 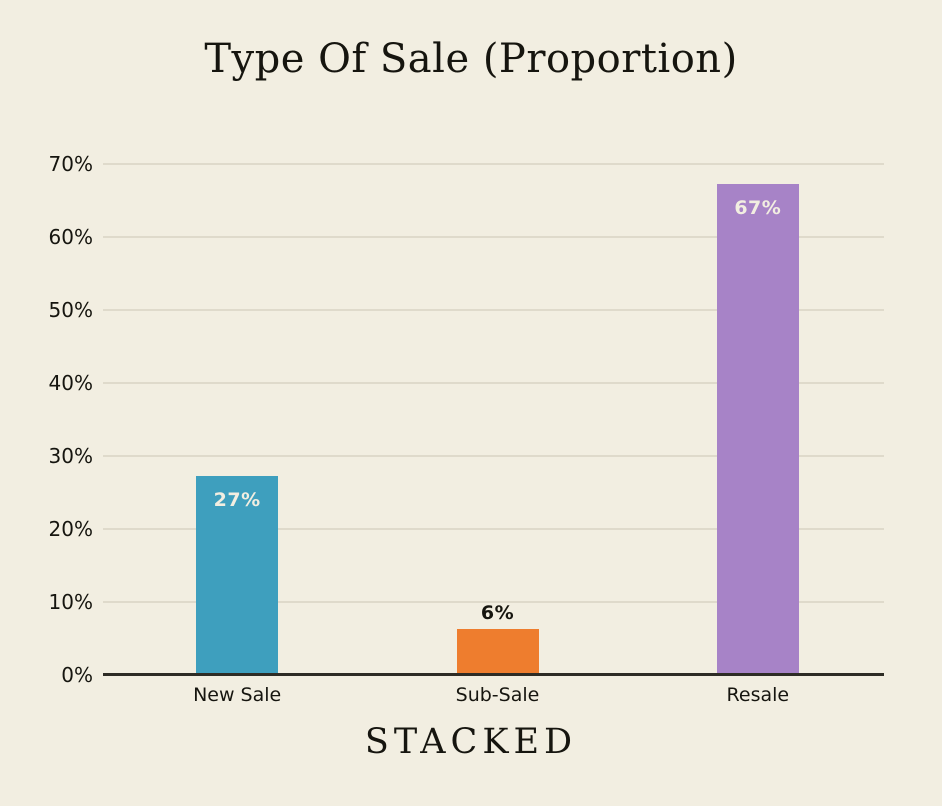 What do you see at coordinates (471, 742) in the screenshot?
I see `brand-wordmark: STACKED` at bounding box center [471, 742].